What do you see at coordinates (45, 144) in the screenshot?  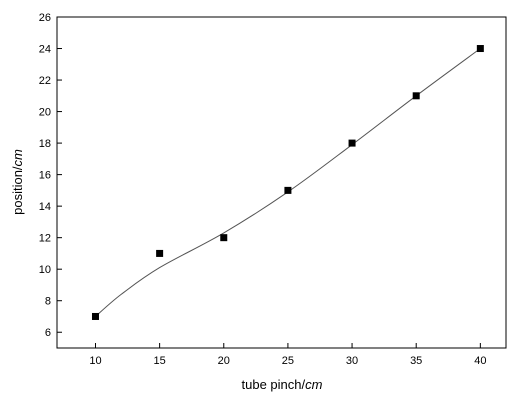 I see `y-tick-label: 18` at bounding box center [45, 144].